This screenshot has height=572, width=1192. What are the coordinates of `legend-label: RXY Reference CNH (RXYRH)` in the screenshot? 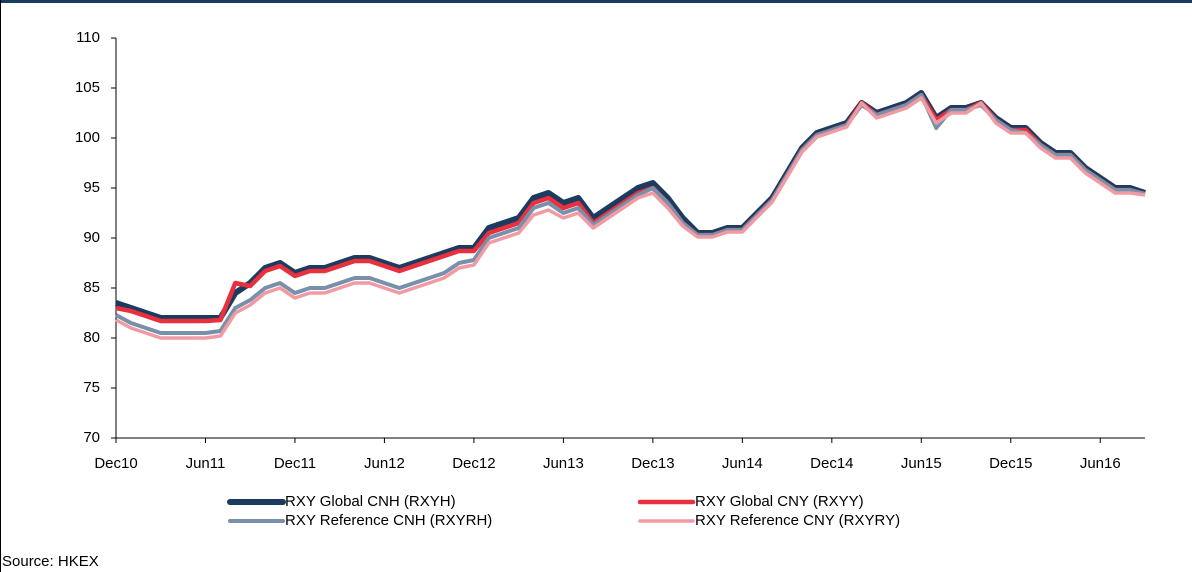 It's located at (388, 520).